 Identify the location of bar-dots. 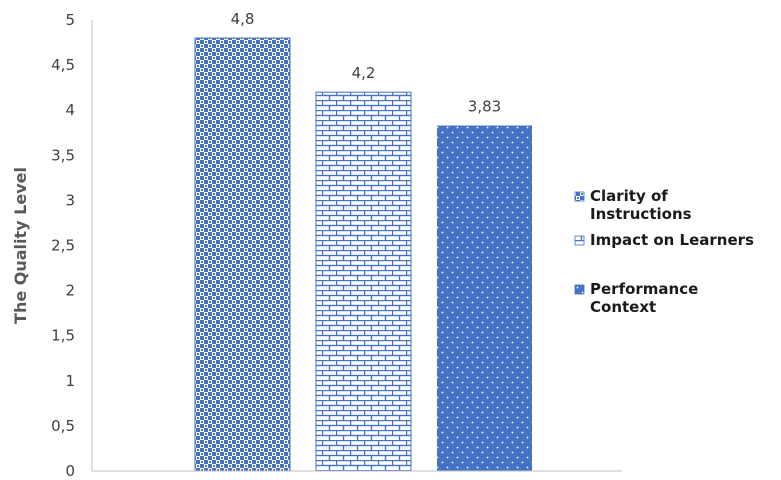
(484, 298).